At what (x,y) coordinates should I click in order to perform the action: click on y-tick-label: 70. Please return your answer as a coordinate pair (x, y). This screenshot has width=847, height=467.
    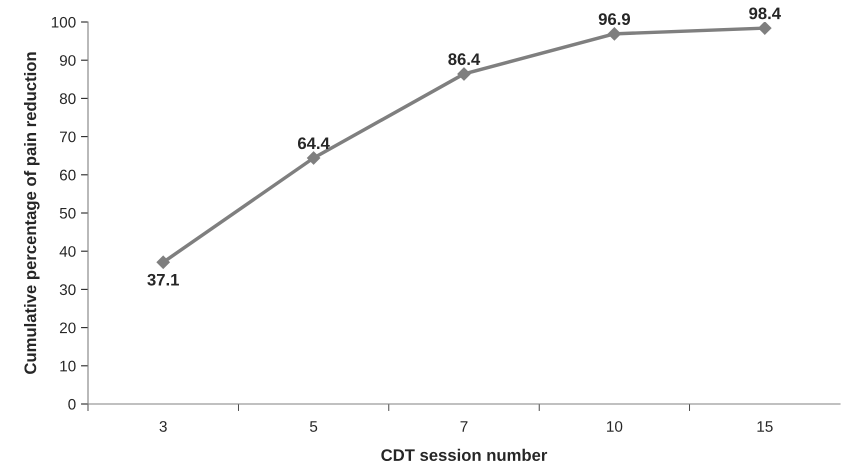
    Looking at the image, I should click on (68, 136).